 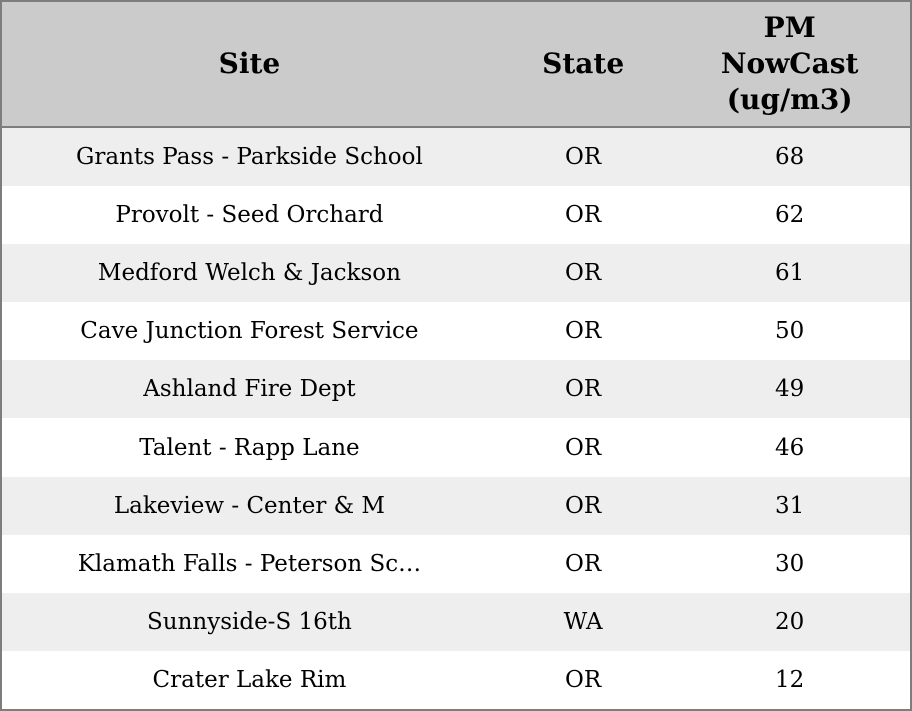 I want to click on column-header-state-label: State, so click(x=583, y=63).